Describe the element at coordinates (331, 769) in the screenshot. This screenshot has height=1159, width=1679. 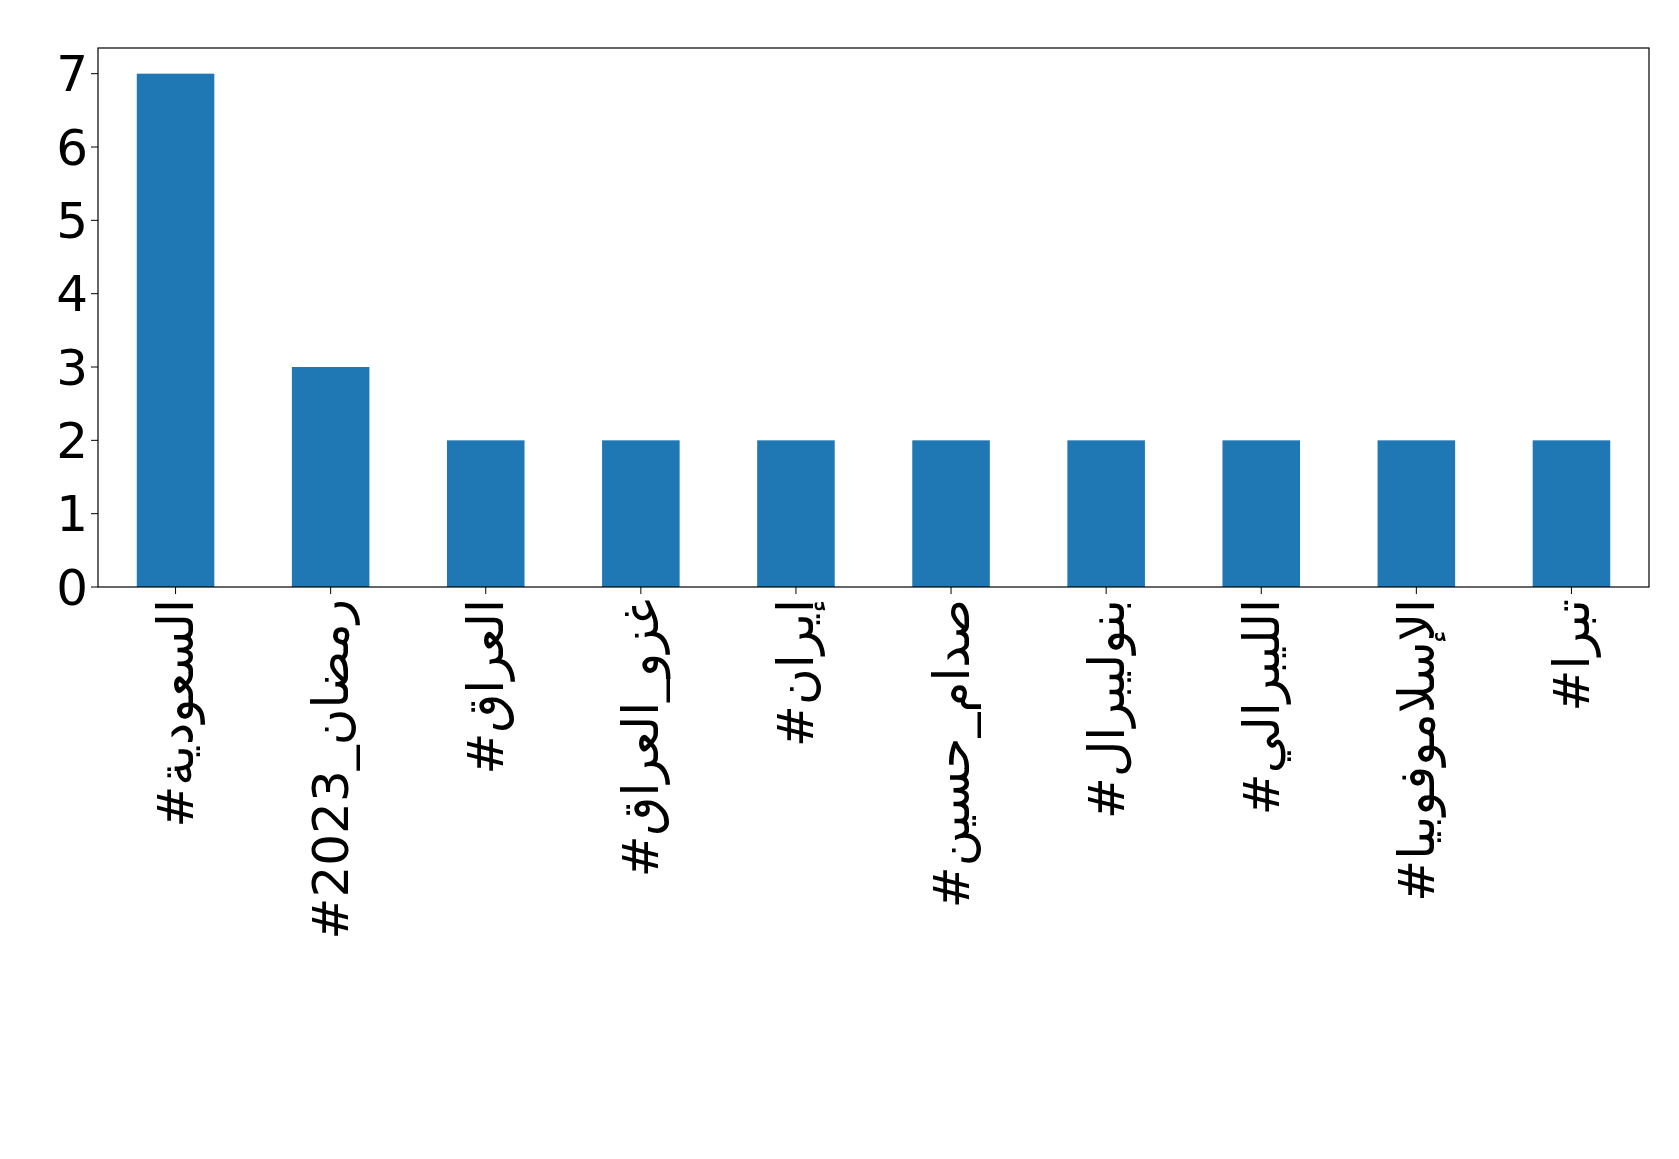
I see `x-tick-label: #رمضان_2023` at that location.